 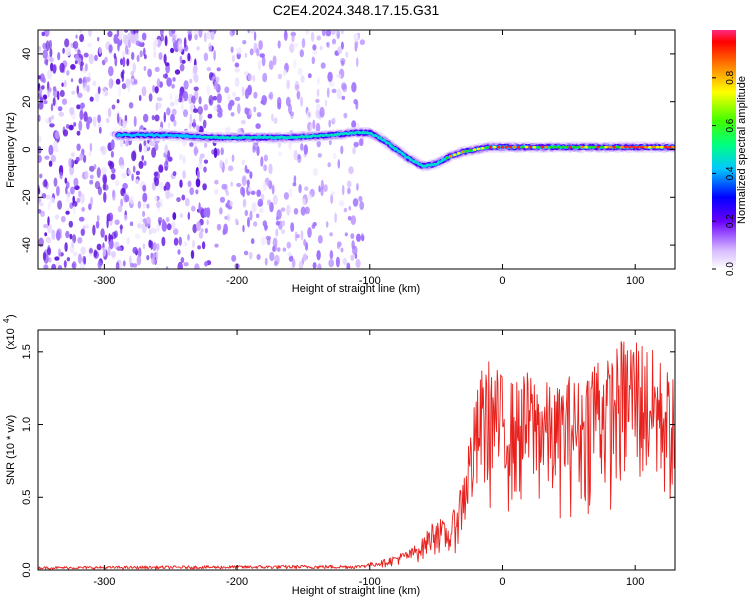 What do you see at coordinates (237, 582) in the screenshot?
I see `x-tick-label: -200` at bounding box center [237, 582].